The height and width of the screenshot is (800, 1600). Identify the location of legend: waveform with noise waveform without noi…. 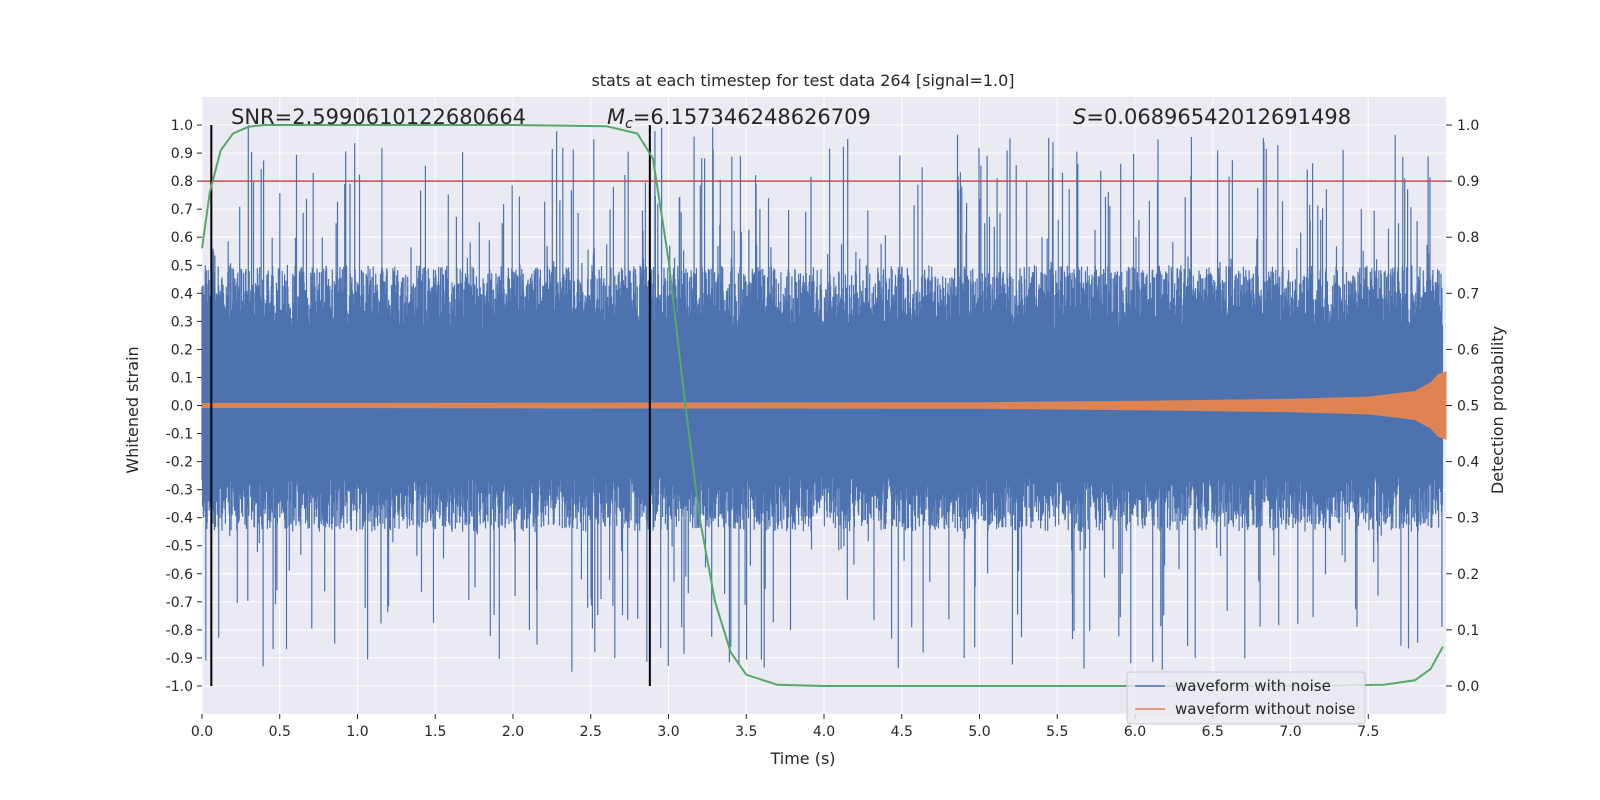
(1246, 698).